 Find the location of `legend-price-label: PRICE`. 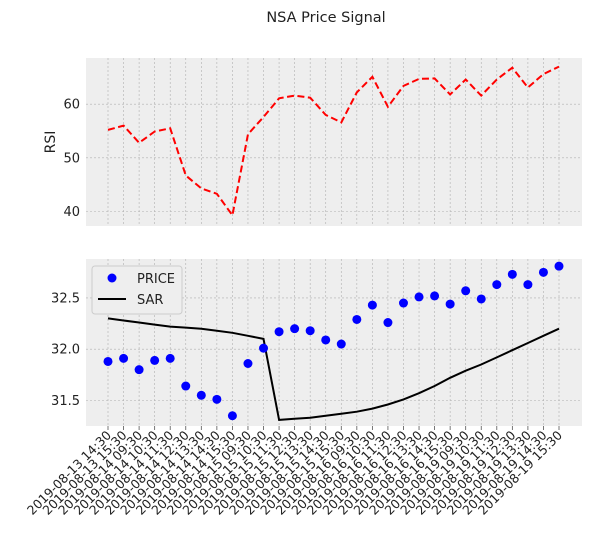

legend-price-label: PRICE is located at coordinates (156, 279).